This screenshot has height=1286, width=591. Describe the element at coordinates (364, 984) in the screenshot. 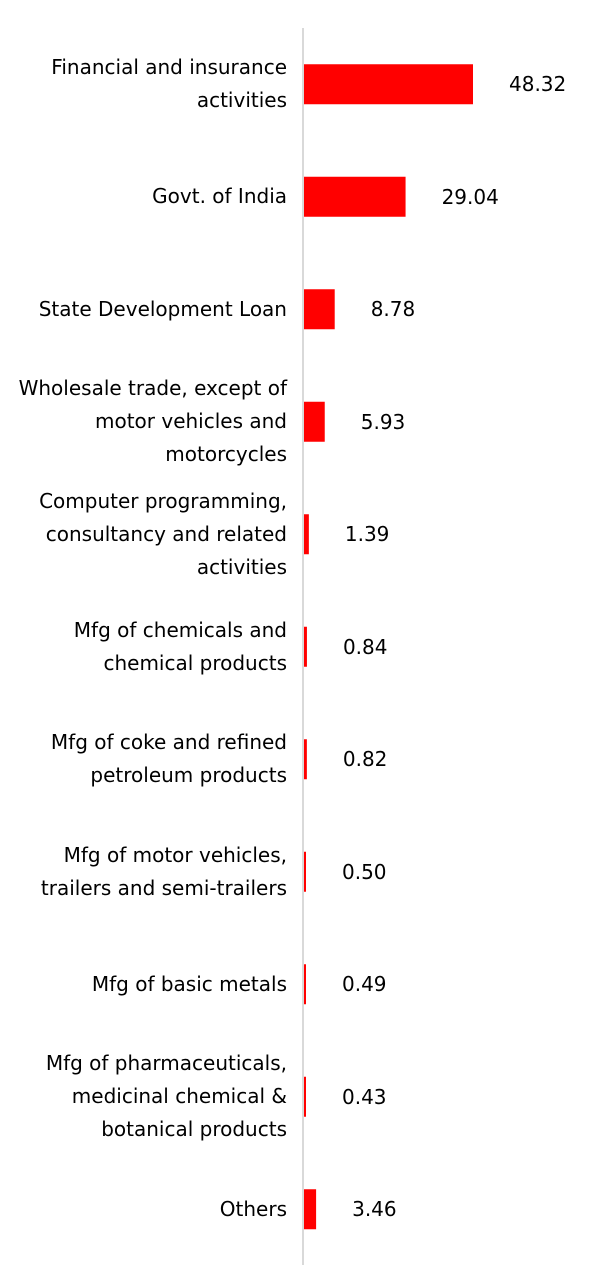

I see `data-label: 0.49` at that location.